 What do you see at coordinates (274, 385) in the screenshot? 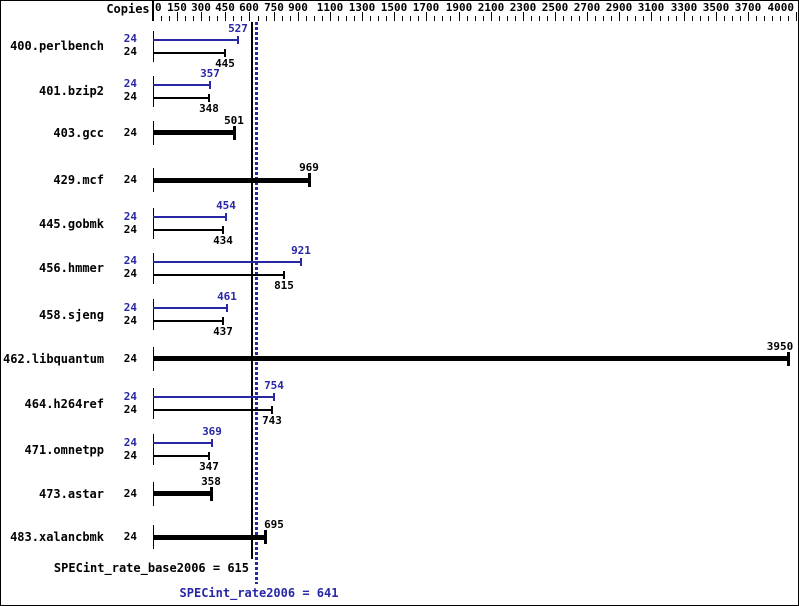
I see `bar-value-label: 754` at bounding box center [274, 385].